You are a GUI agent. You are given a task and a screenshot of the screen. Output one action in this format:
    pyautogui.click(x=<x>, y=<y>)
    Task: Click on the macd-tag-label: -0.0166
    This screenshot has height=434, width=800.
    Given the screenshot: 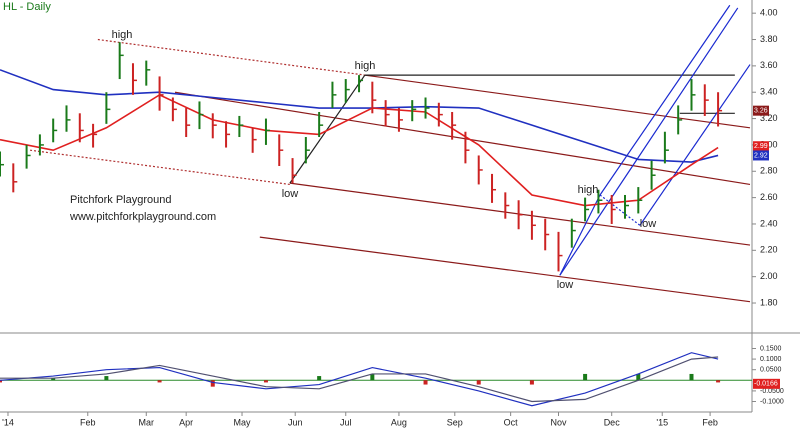 What is the action you would take?
    pyautogui.click(x=766, y=384)
    